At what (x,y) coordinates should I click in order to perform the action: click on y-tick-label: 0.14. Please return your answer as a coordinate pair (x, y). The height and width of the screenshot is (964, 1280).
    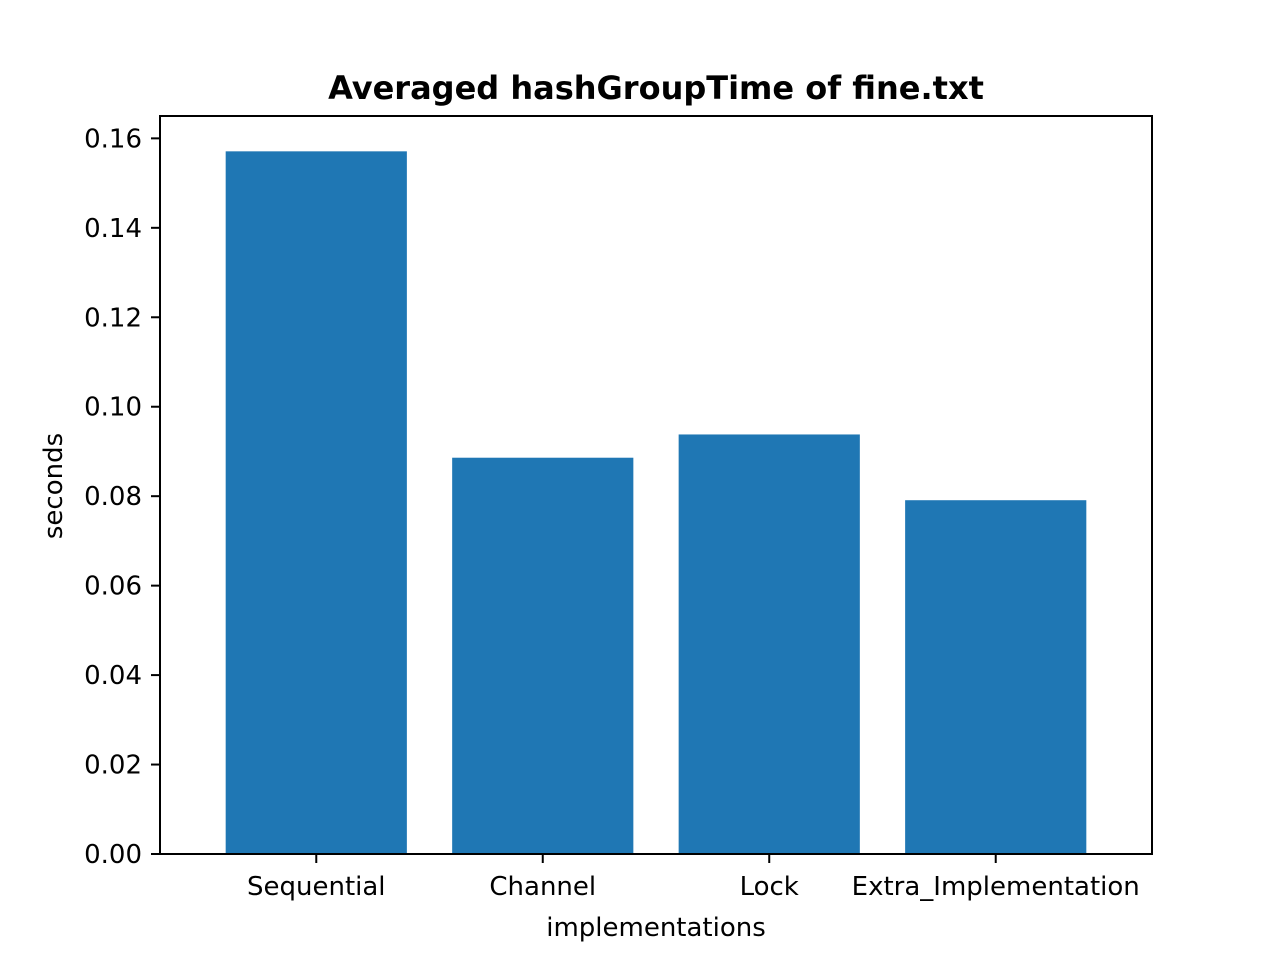
    Looking at the image, I should click on (113, 229).